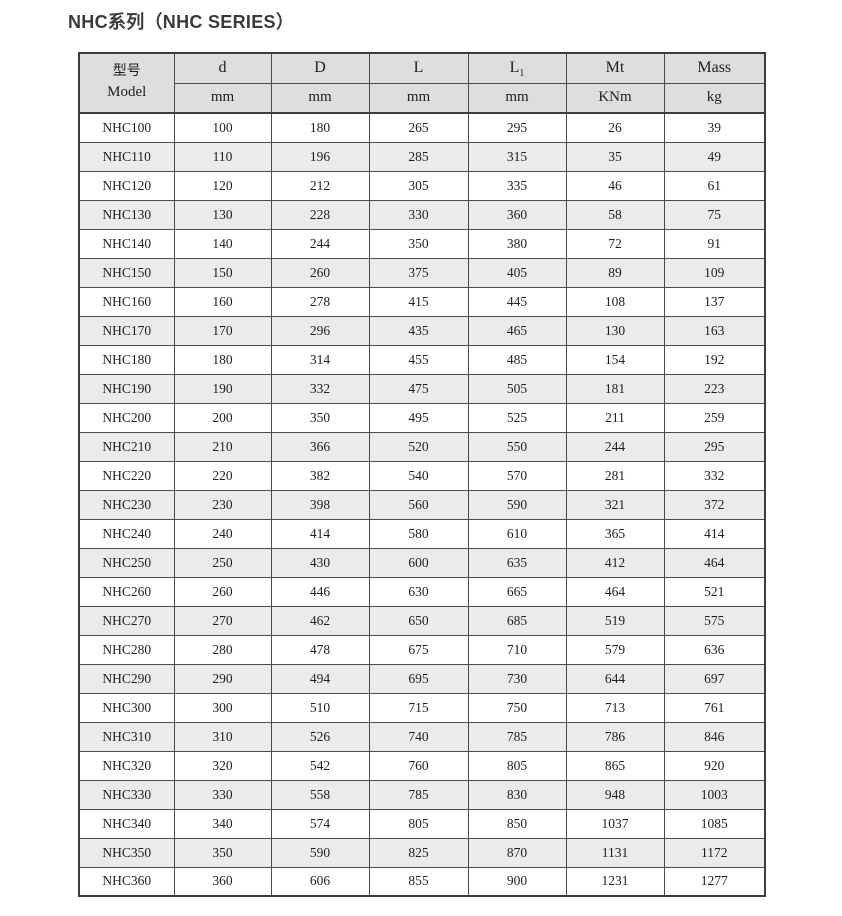 The image size is (842, 916). Describe the element at coordinates (418, 98) in the screenshot. I see `col-unit-L: mm` at that location.